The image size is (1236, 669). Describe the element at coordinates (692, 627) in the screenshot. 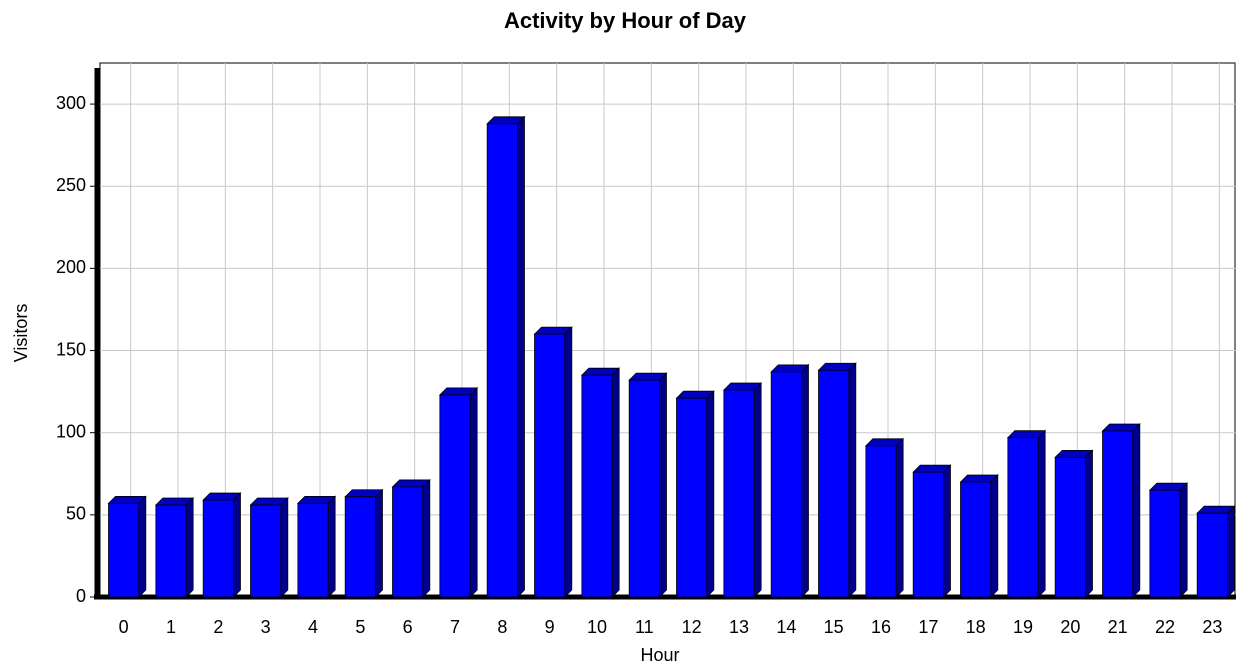

I see `x-tick-label: 12` at that location.